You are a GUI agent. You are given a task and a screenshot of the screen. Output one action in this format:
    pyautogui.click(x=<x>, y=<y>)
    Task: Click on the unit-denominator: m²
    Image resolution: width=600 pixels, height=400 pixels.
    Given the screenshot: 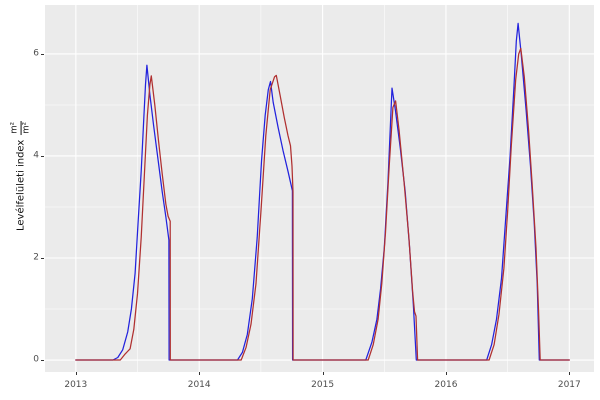 What is the action you would take?
    pyautogui.click(x=26, y=127)
    